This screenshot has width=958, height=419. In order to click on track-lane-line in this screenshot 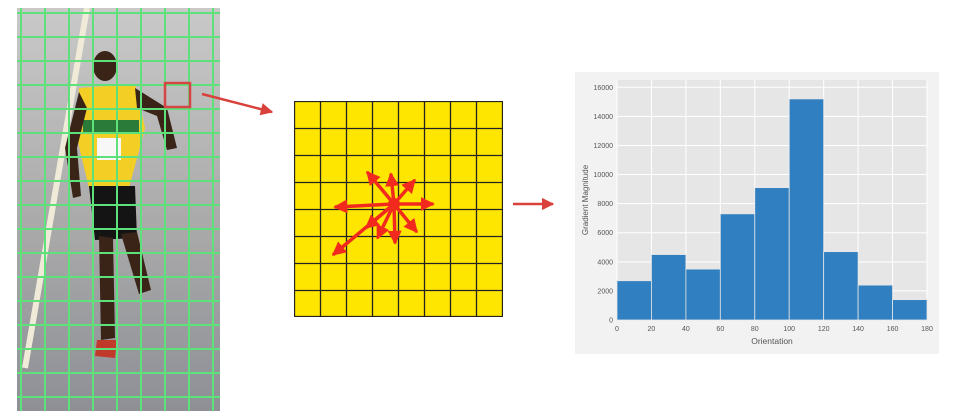, I will do `click(56, 188)`.